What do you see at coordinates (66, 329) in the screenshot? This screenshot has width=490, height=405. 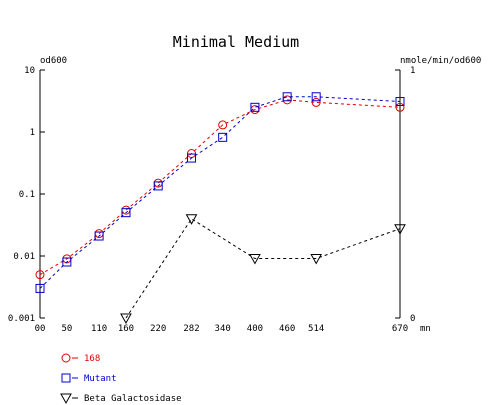 I see `x-tick-label: 50` at bounding box center [66, 329].